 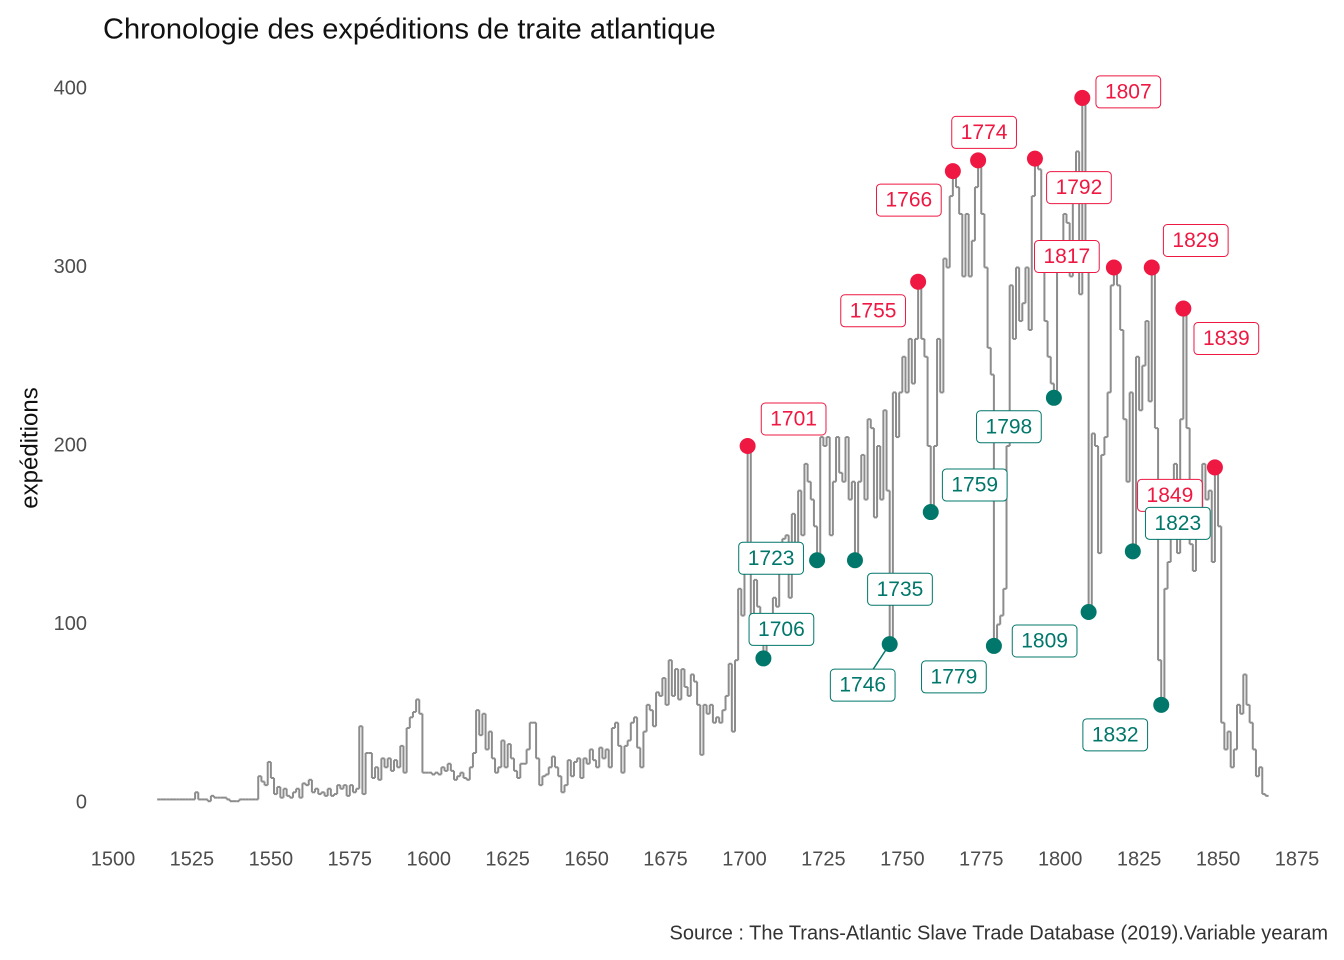 I want to click on label-text: 1807, so click(x=1128, y=91).